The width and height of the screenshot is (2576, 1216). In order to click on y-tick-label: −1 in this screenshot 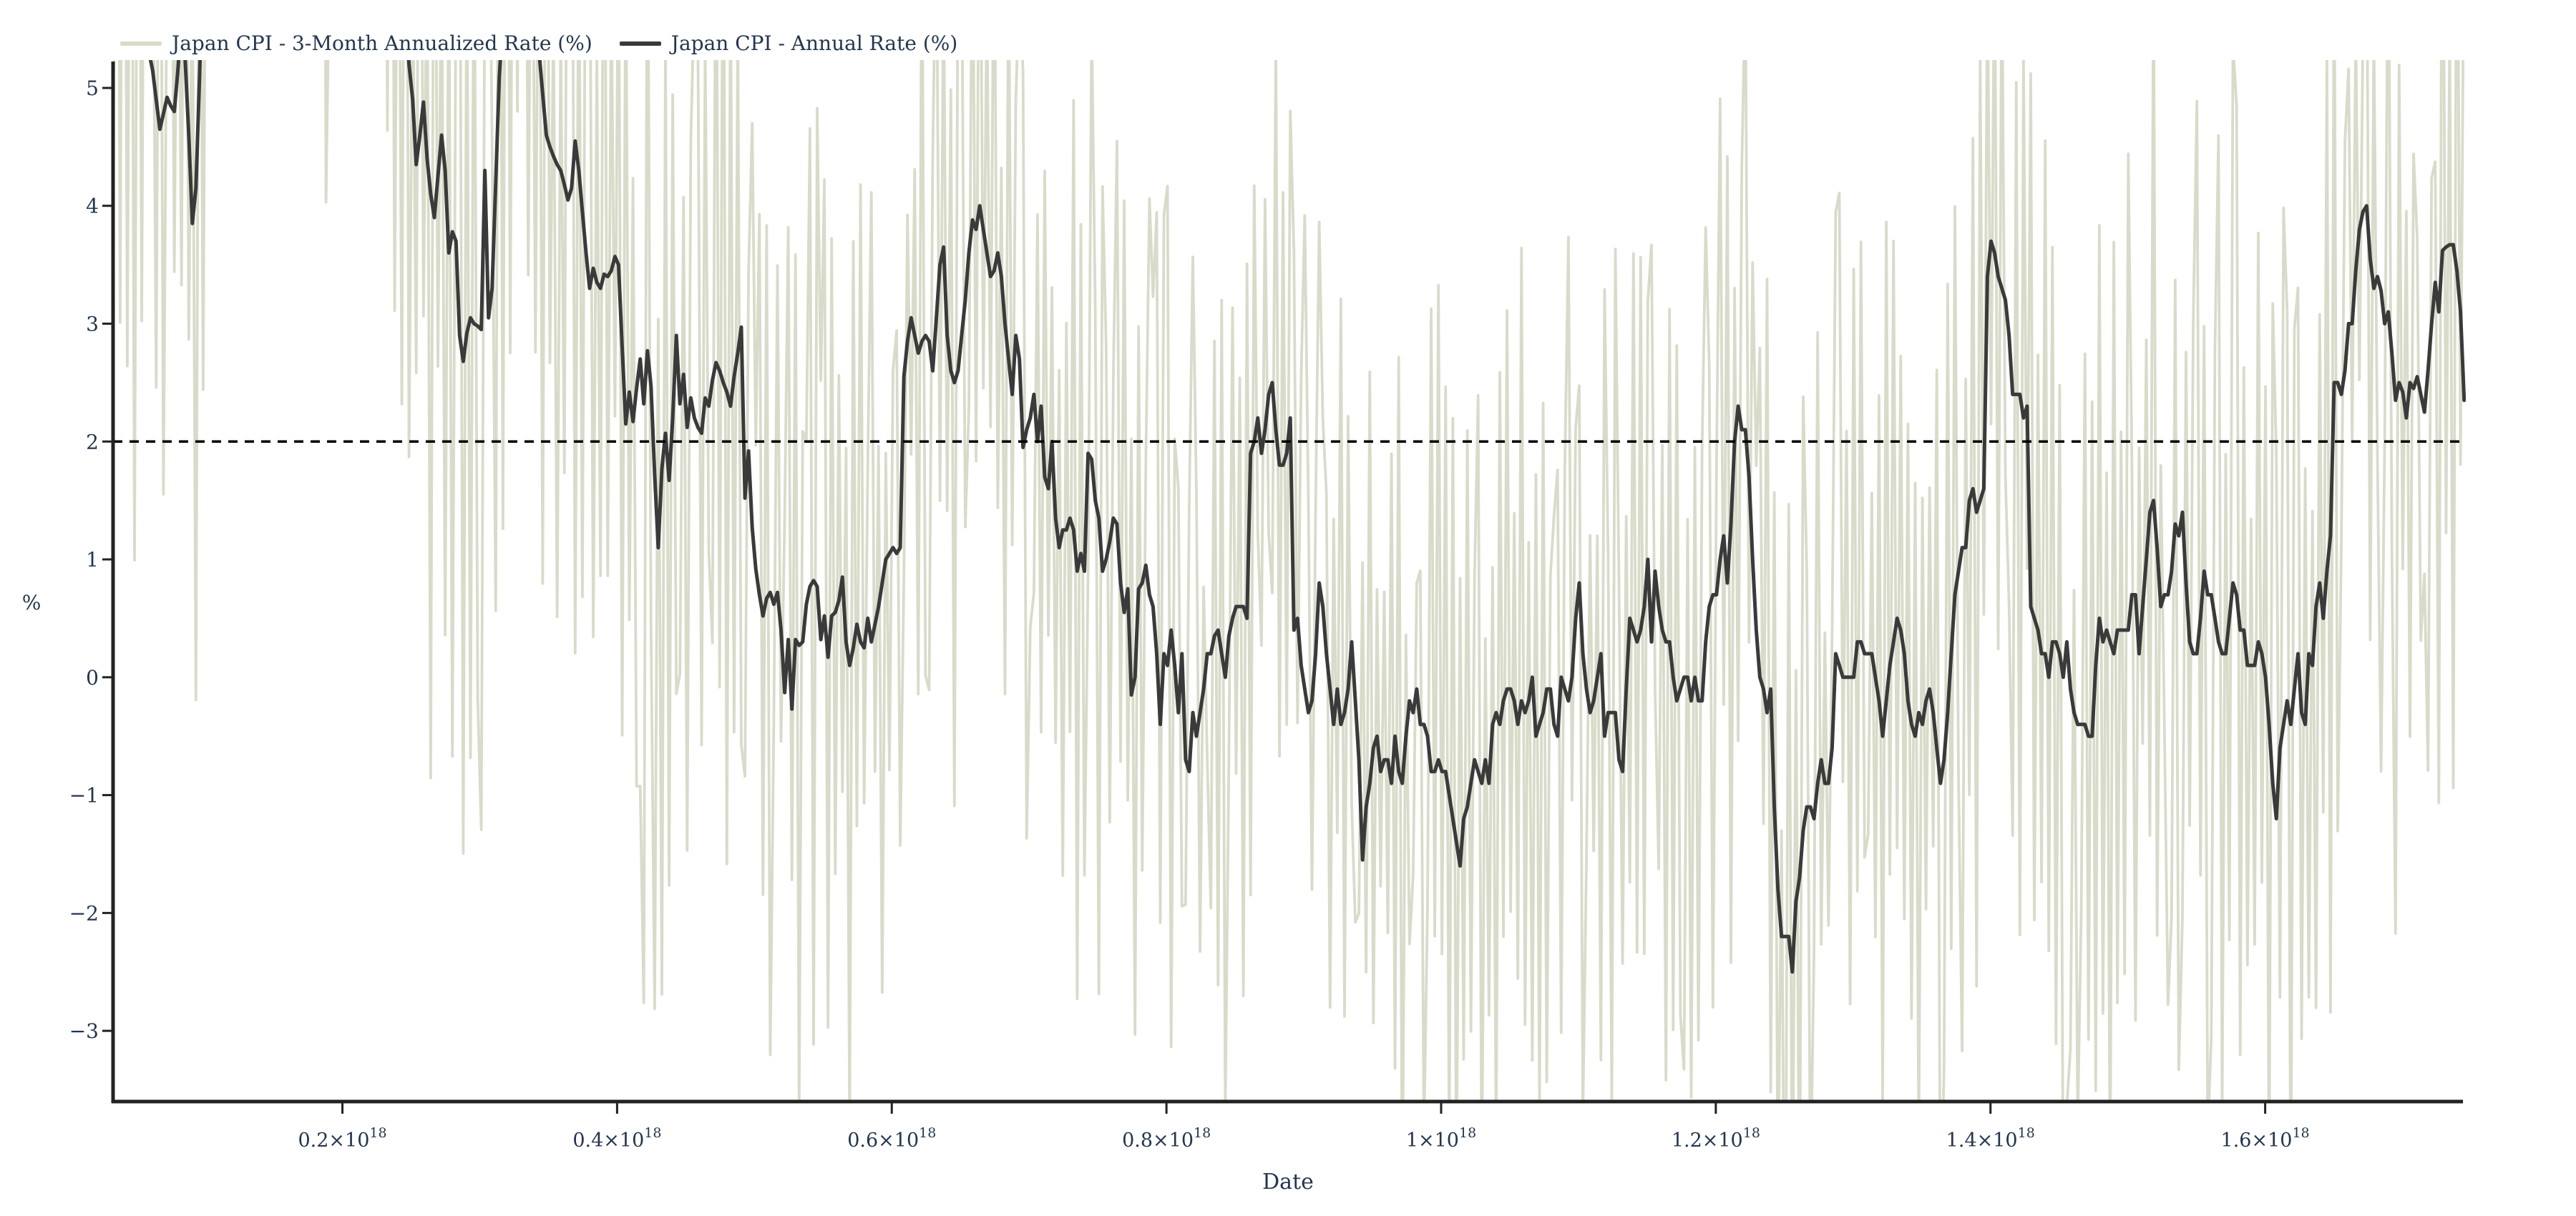, I will do `click(84, 796)`.